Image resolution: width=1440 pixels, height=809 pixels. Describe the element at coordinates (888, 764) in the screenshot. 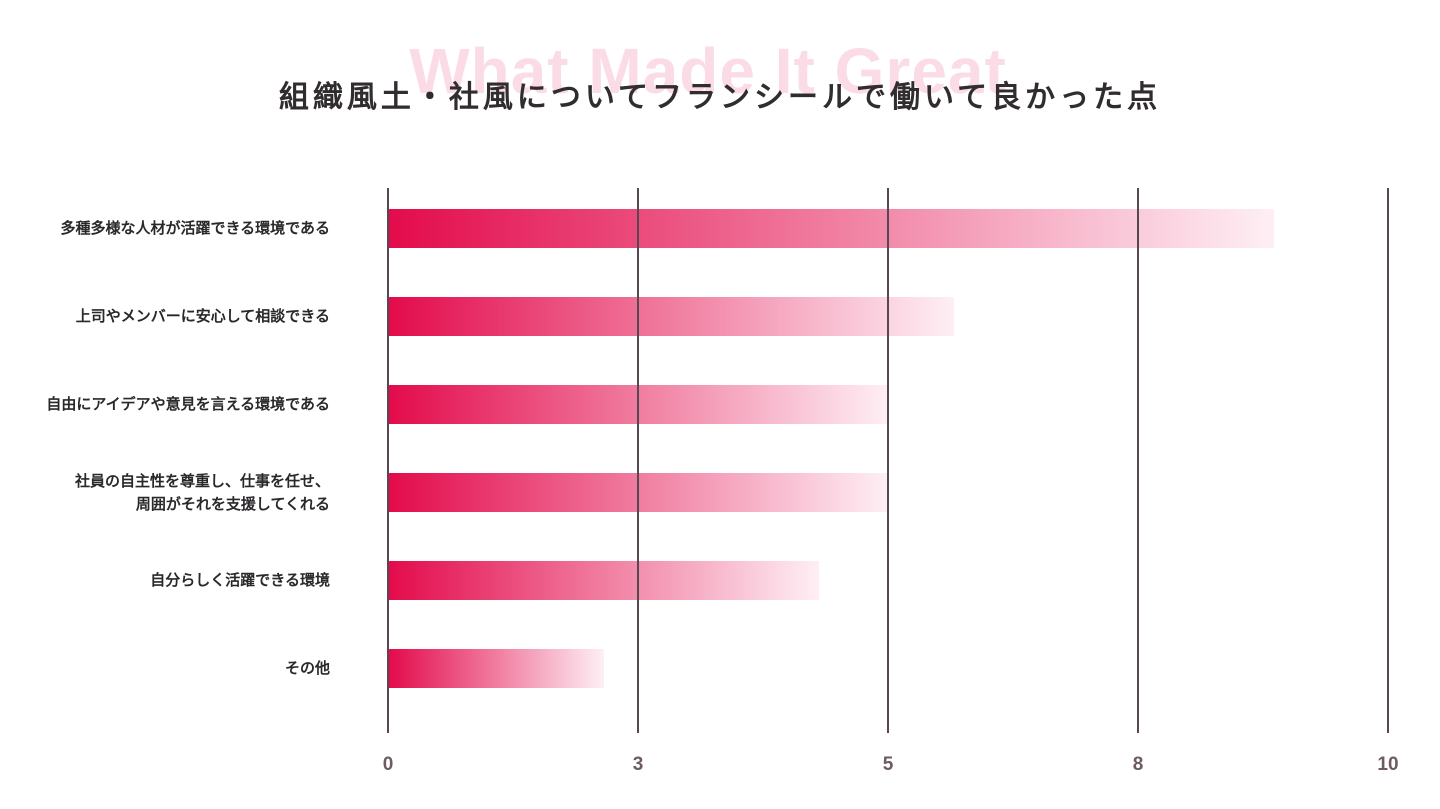

I see `x-tick-label: 5` at that location.